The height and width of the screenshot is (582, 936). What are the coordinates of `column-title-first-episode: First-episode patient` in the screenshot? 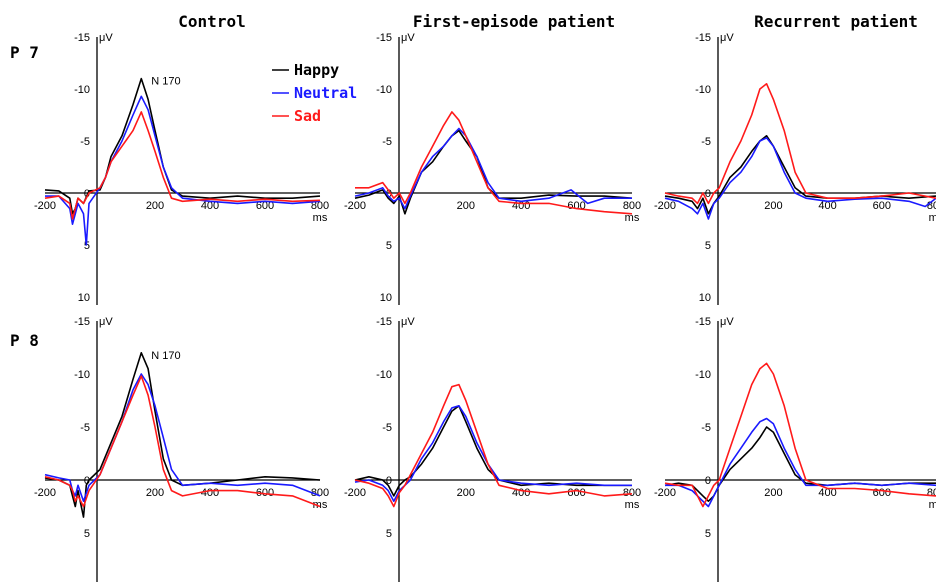 It's located at (514, 21).